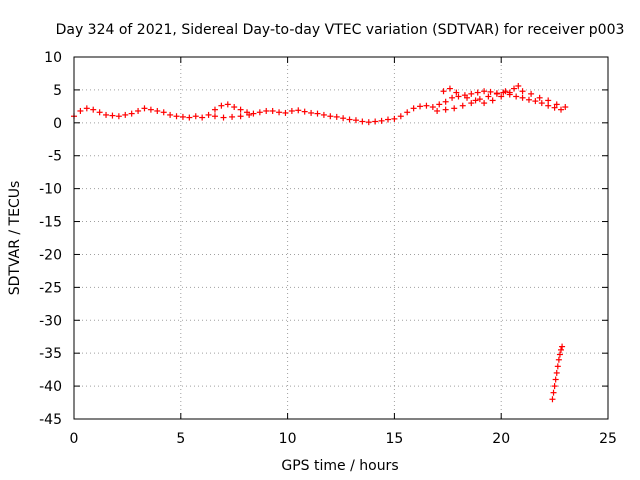  I want to click on y-tick-label: -25, so click(50, 288).